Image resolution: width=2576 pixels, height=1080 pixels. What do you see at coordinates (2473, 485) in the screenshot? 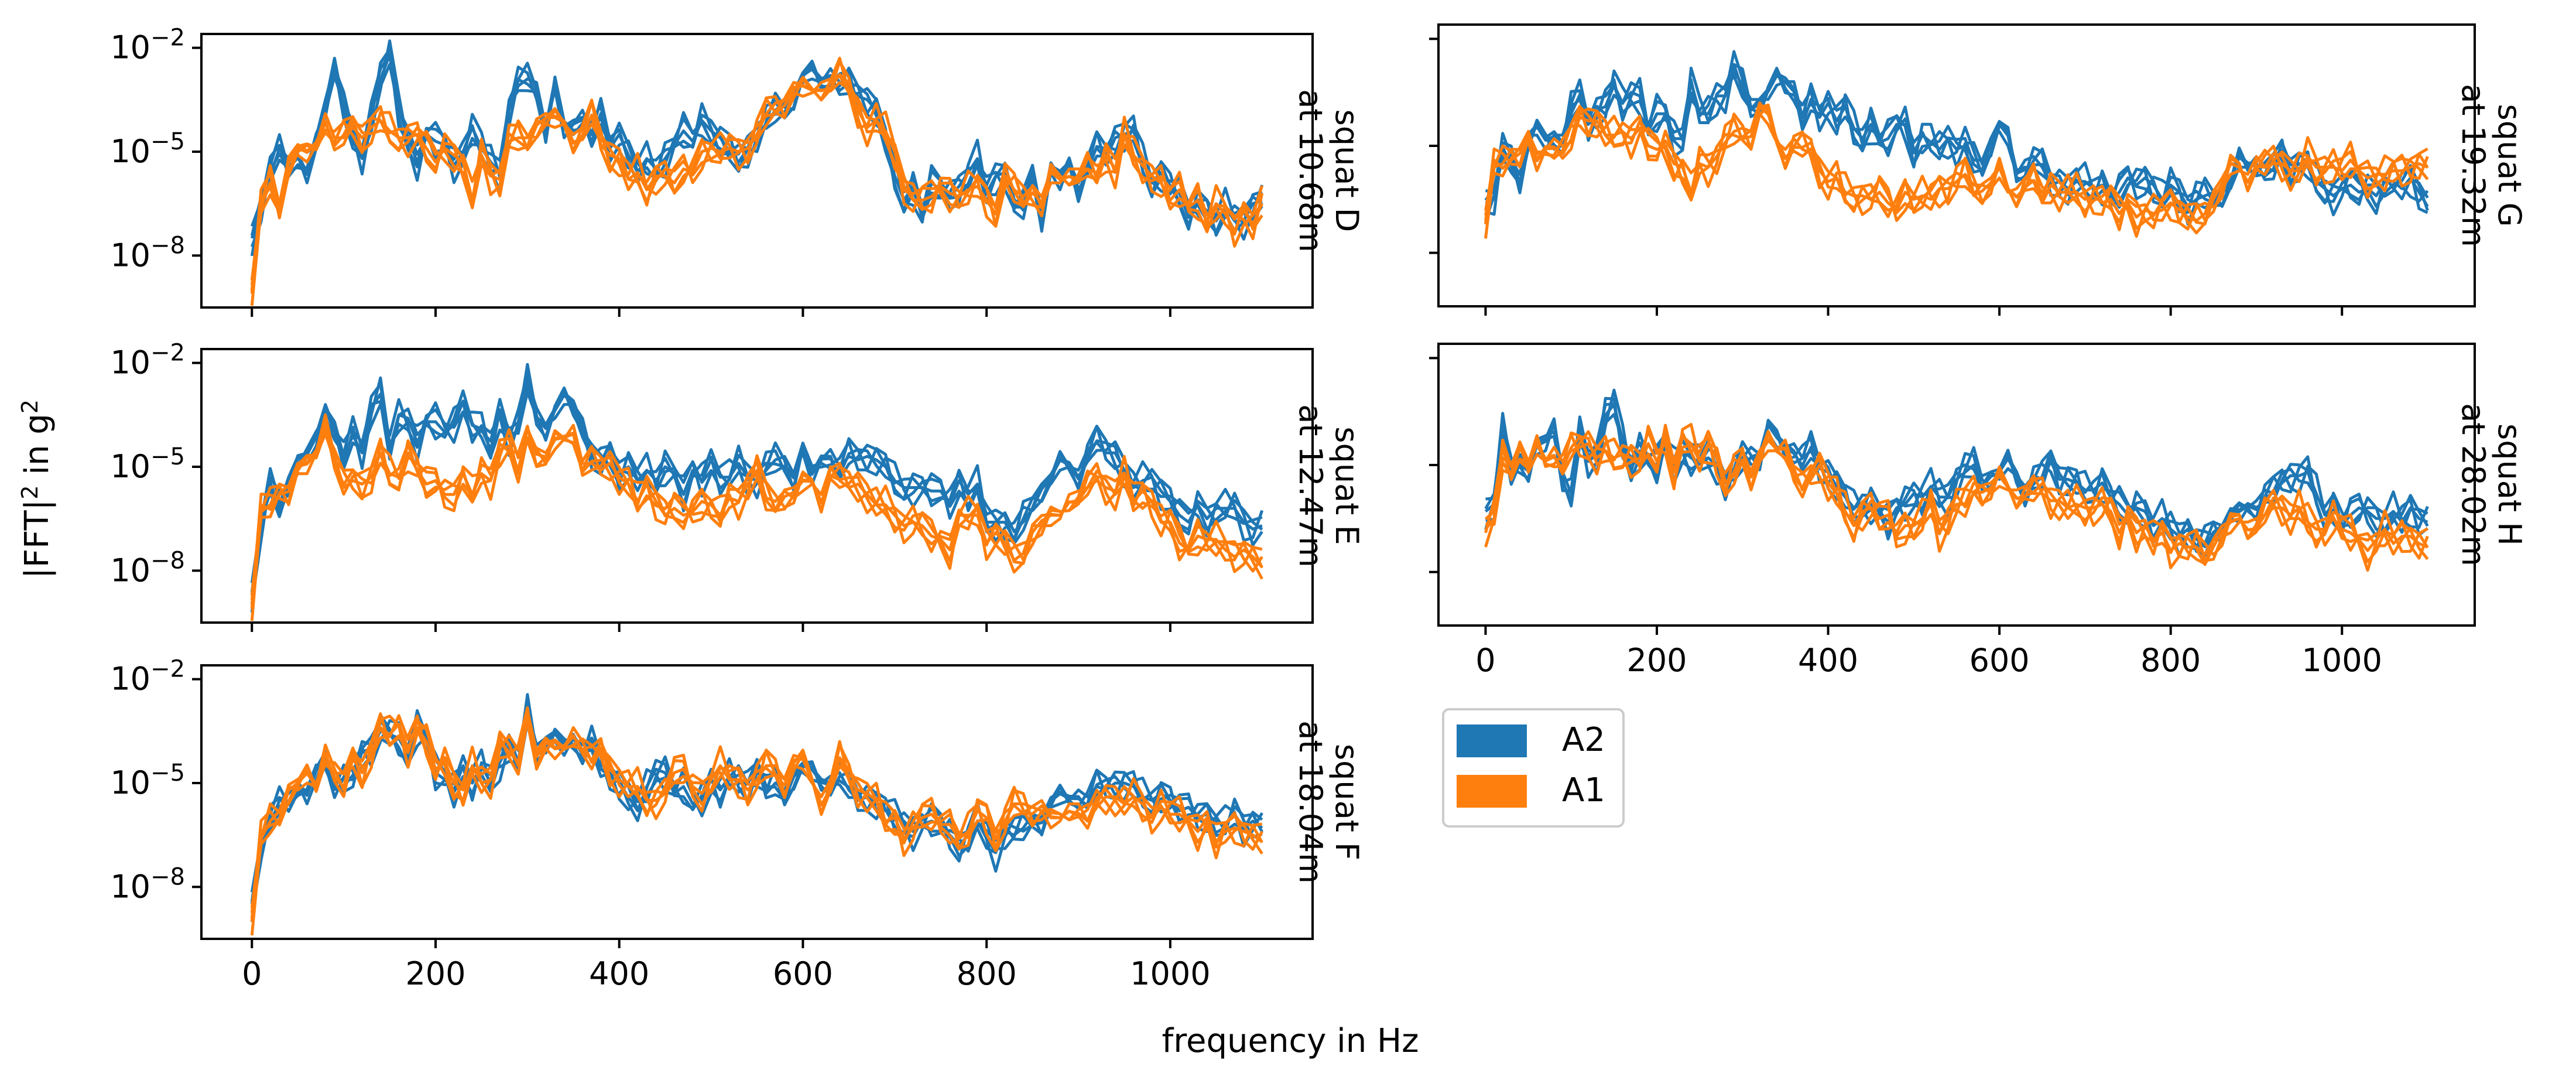
I see `panel-label-line2: at 28.02m` at bounding box center [2473, 485].